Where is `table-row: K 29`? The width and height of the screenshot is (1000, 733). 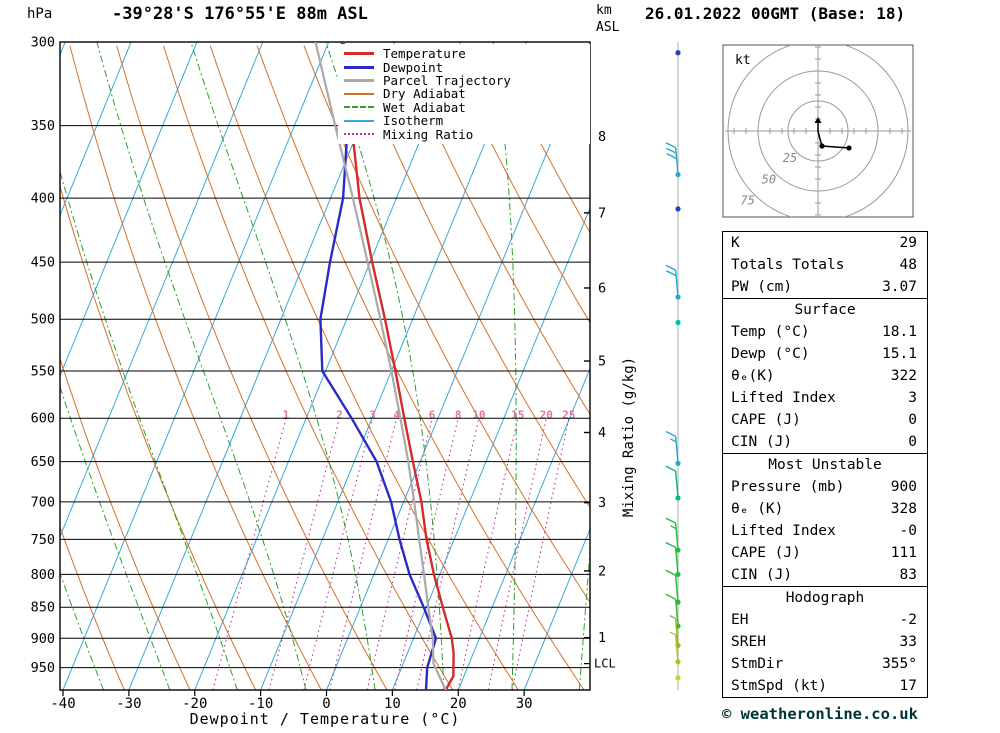
table-row: K 29 is located at coordinates (825, 243).